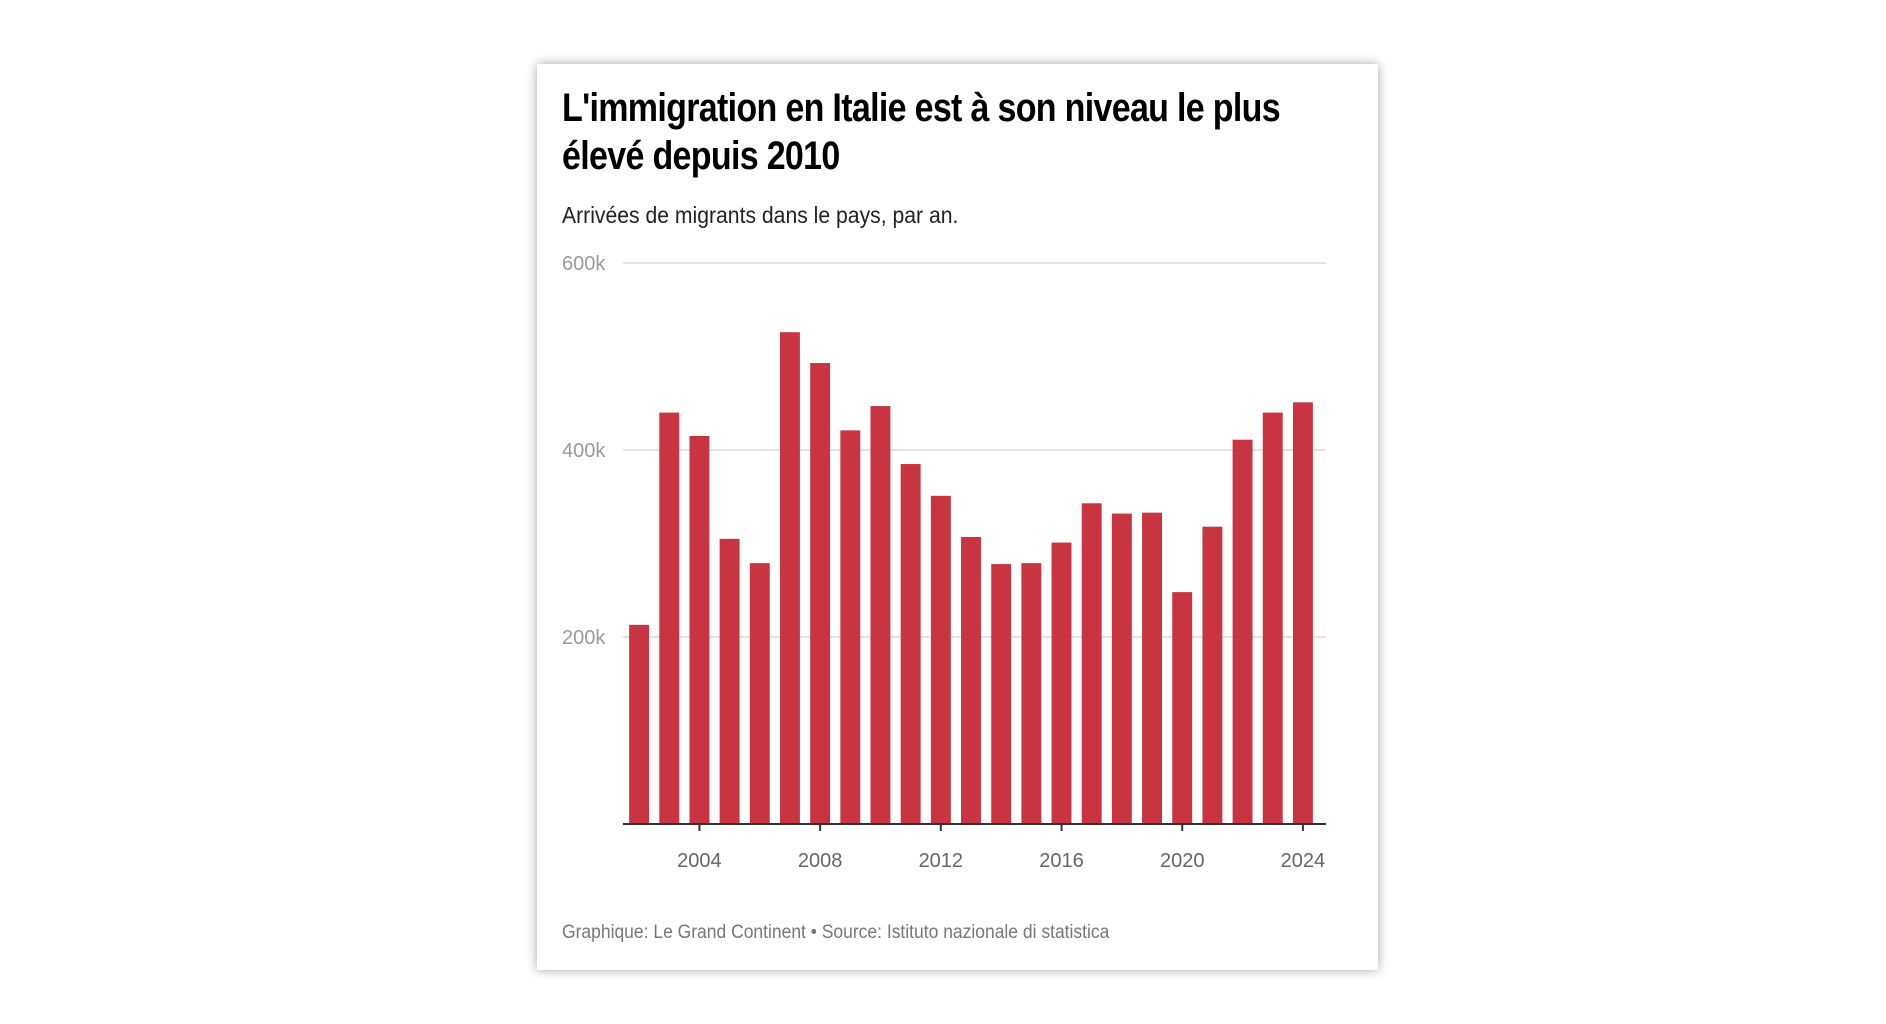 The width and height of the screenshot is (1886, 1024). I want to click on bar-2015, so click(1031, 693).